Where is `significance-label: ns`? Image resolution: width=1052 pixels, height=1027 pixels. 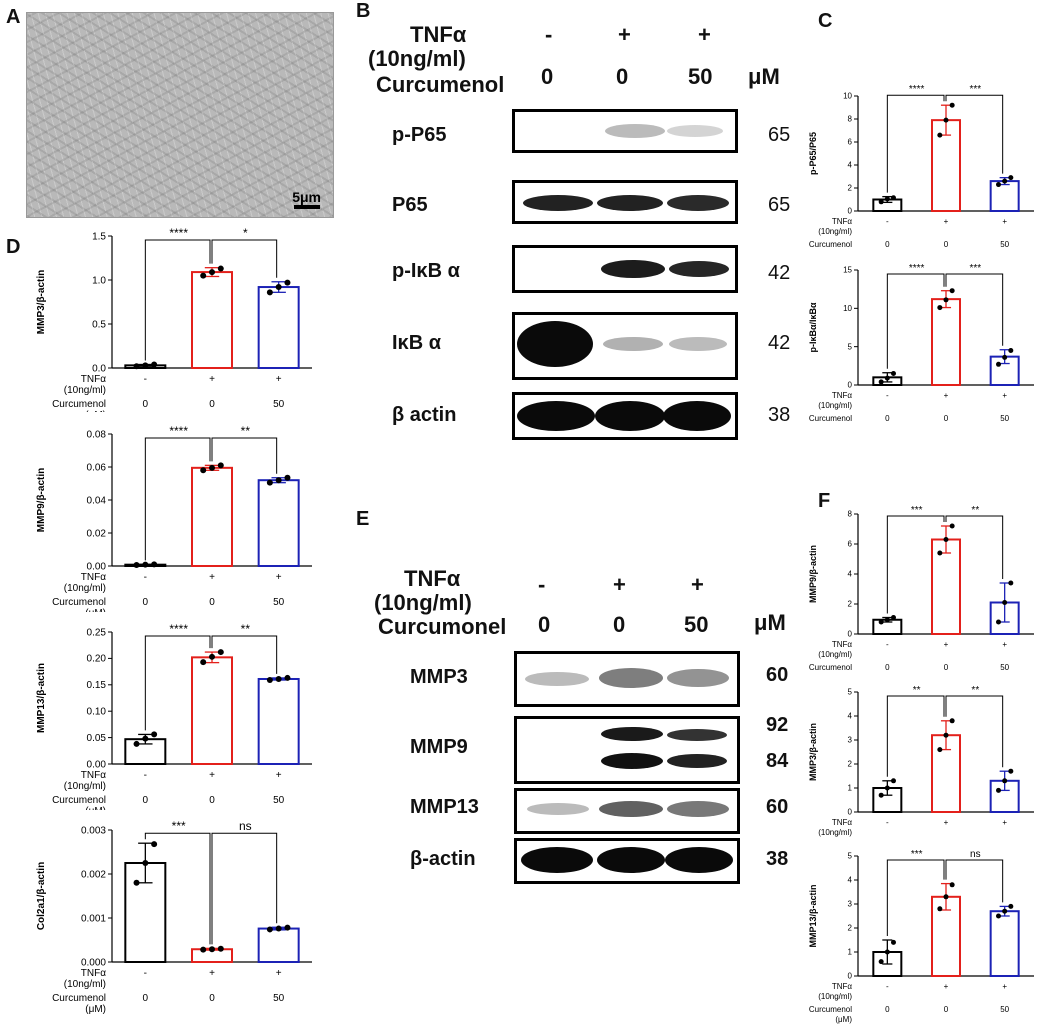
significance-label: ns is located at coordinates (245, 826).